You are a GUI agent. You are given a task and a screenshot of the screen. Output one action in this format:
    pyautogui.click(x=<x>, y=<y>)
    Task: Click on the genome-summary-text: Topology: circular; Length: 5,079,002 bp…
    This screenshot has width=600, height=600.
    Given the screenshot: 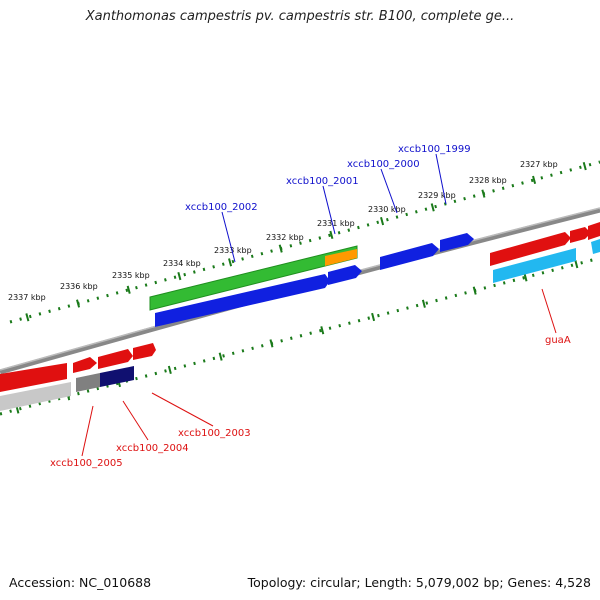 What is the action you would take?
    pyautogui.click(x=419, y=582)
    